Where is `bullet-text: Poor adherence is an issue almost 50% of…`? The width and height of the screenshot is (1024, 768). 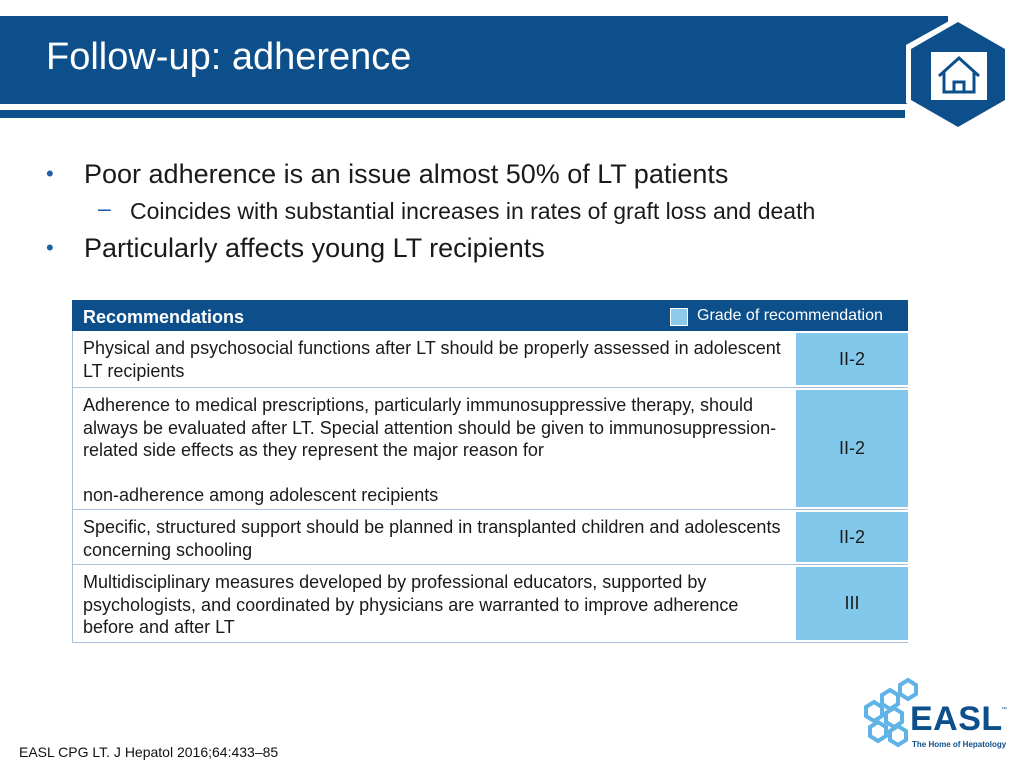
bullet-text: Poor adherence is an issue almost 50% of… is located at coordinates (406, 174).